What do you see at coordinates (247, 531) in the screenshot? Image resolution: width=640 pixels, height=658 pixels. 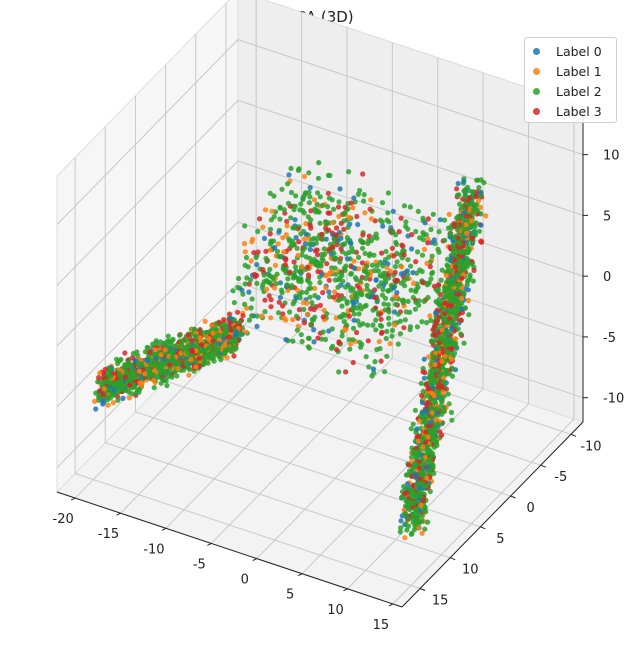 I see `grid-line-y` at bounding box center [247, 531].